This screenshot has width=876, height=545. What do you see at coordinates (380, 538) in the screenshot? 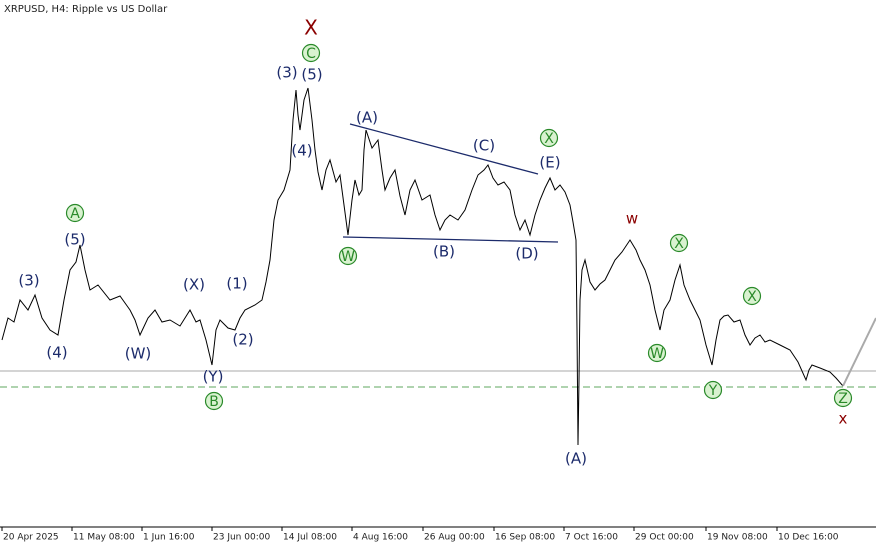
I see `x-tick-label: 4 Aug 16:00` at bounding box center [380, 538].